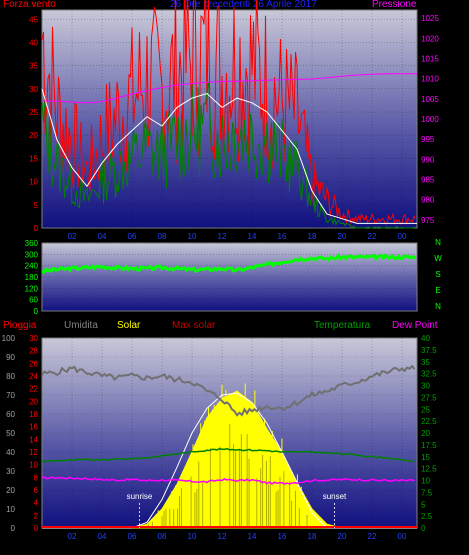  I want to click on temperature-y-tick-label: 12.5, so click(429, 469).